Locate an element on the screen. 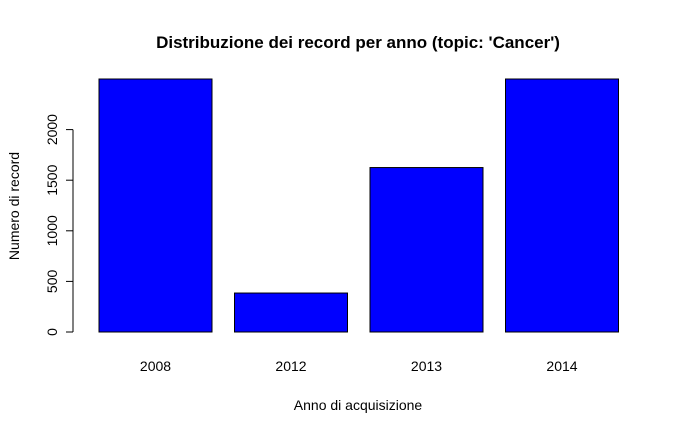 The image size is (680, 438). x-category-label: 2012 is located at coordinates (290, 366).